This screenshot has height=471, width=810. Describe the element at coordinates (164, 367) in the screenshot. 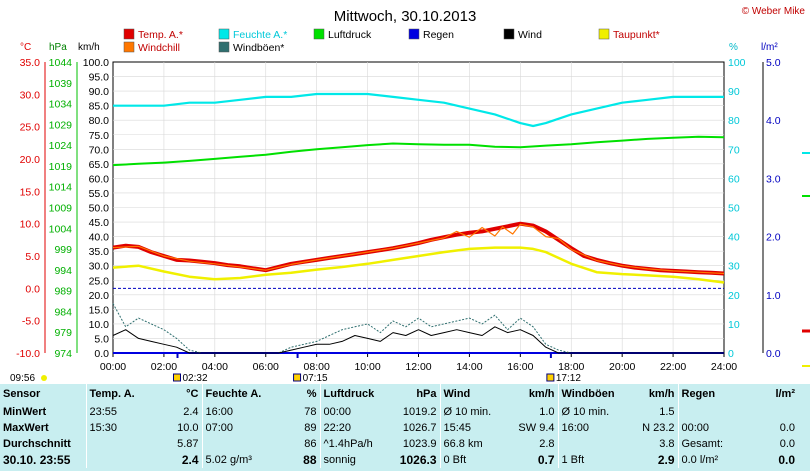

I see `x-tick-label: 02:00` at that location.